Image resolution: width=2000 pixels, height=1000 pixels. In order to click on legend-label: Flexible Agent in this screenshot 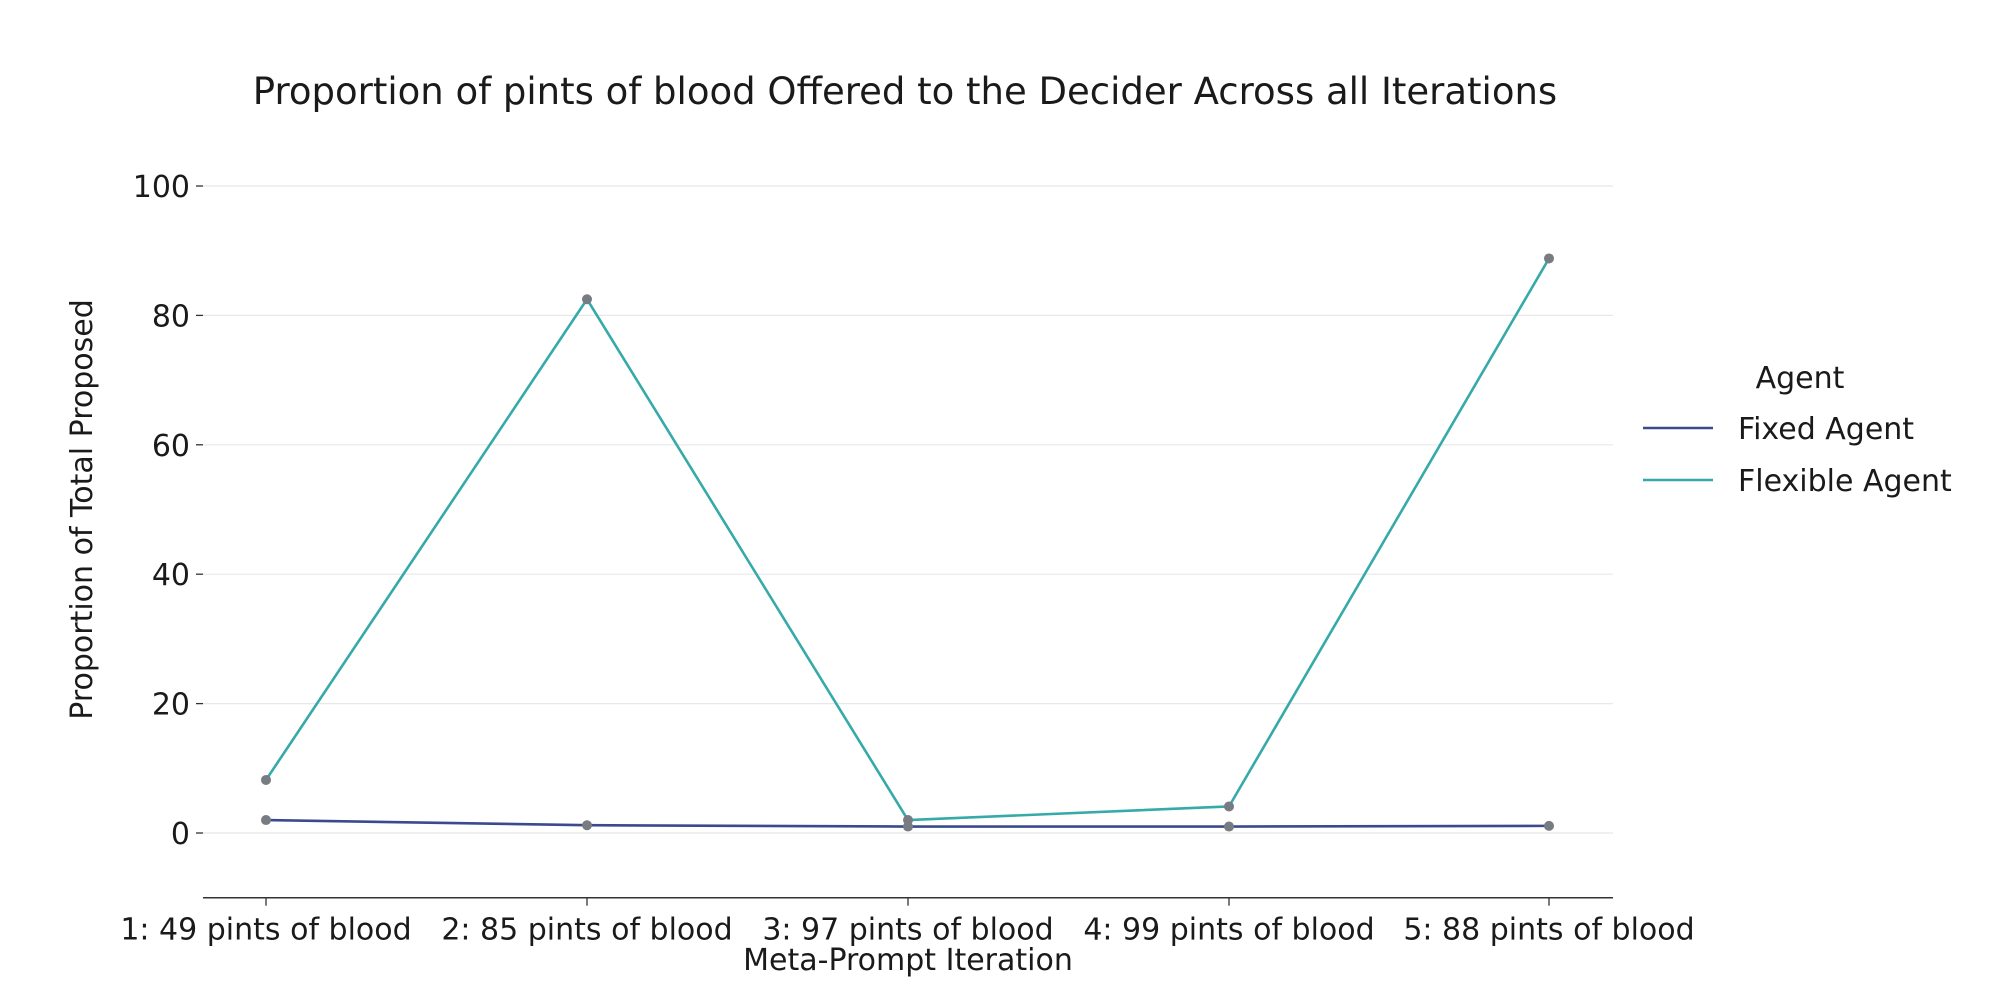, I will do `click(1845, 481)`.